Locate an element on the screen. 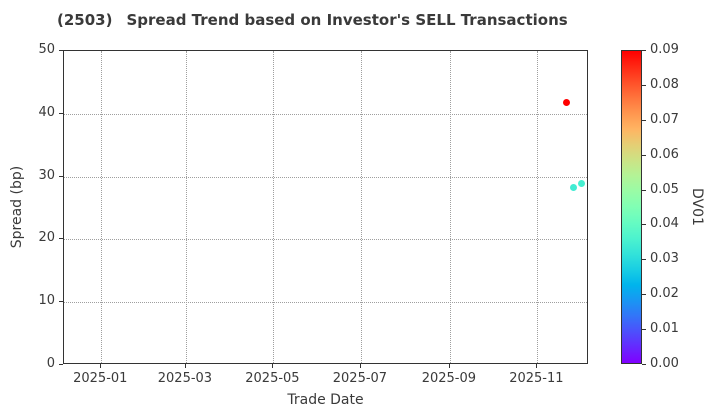  colorbar-tick-label: 0.01 is located at coordinates (664, 329).